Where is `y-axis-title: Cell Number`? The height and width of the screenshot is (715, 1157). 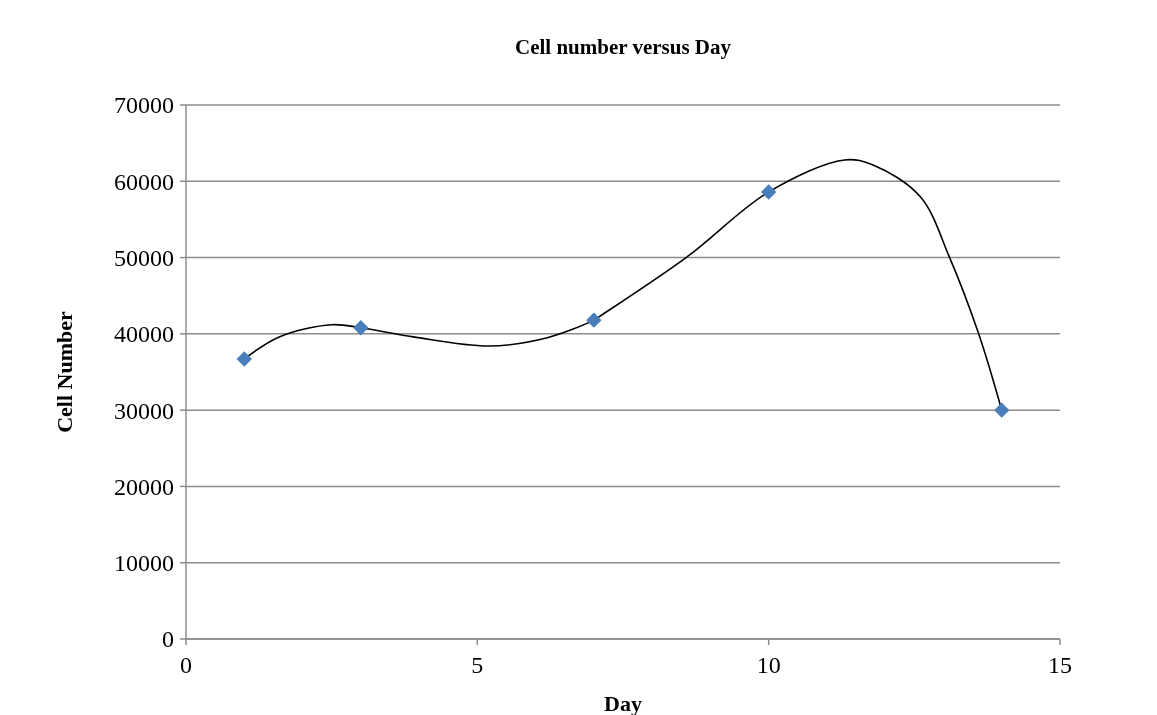
y-axis-title: Cell Number is located at coordinates (64, 371).